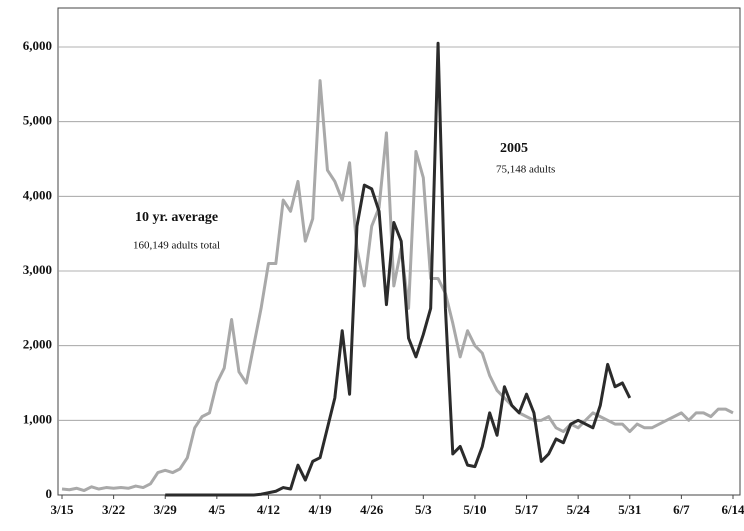 The height and width of the screenshot is (531, 744). Describe the element at coordinates (732, 509) in the screenshot. I see `x-tick-label: 6/14` at that location.